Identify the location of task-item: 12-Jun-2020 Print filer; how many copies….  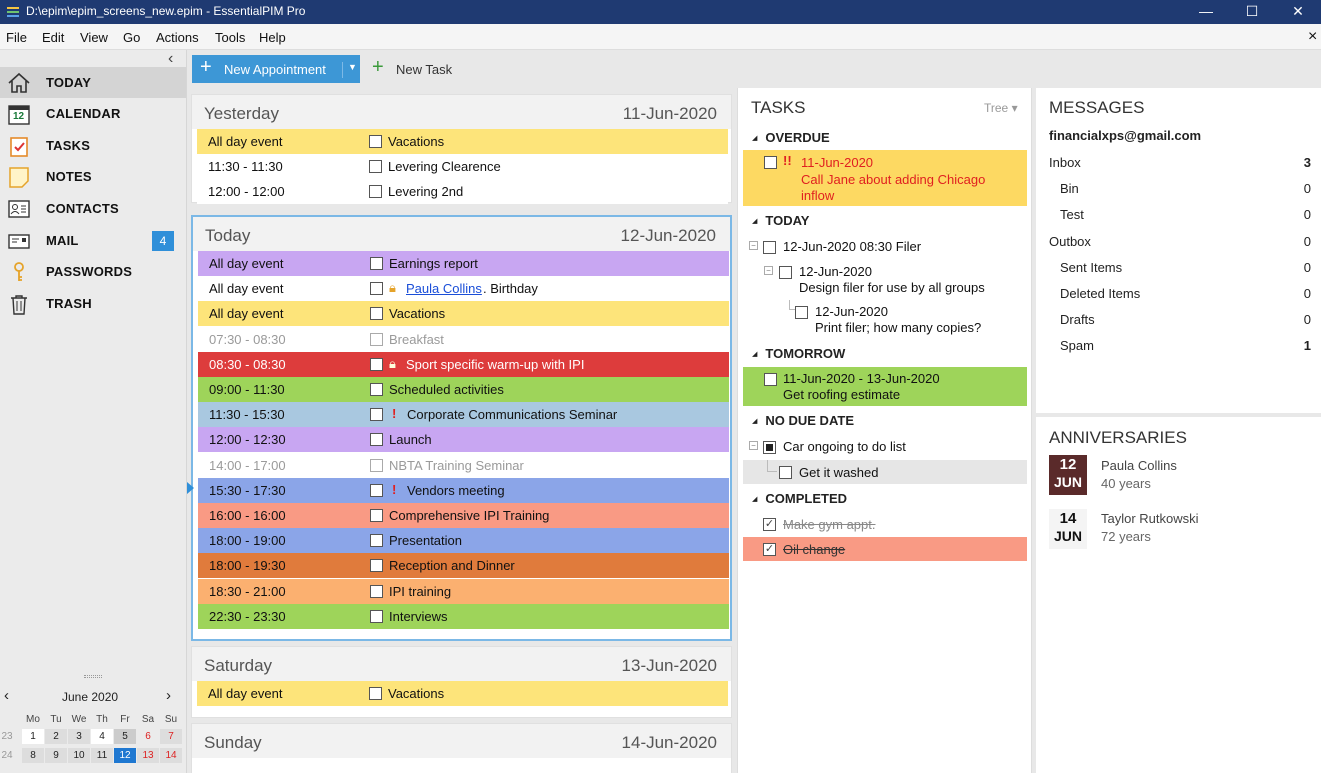
(885, 318).